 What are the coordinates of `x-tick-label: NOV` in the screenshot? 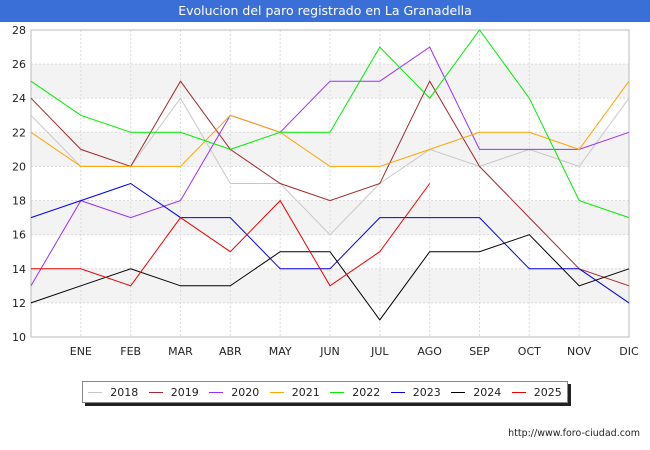 It's located at (579, 351).